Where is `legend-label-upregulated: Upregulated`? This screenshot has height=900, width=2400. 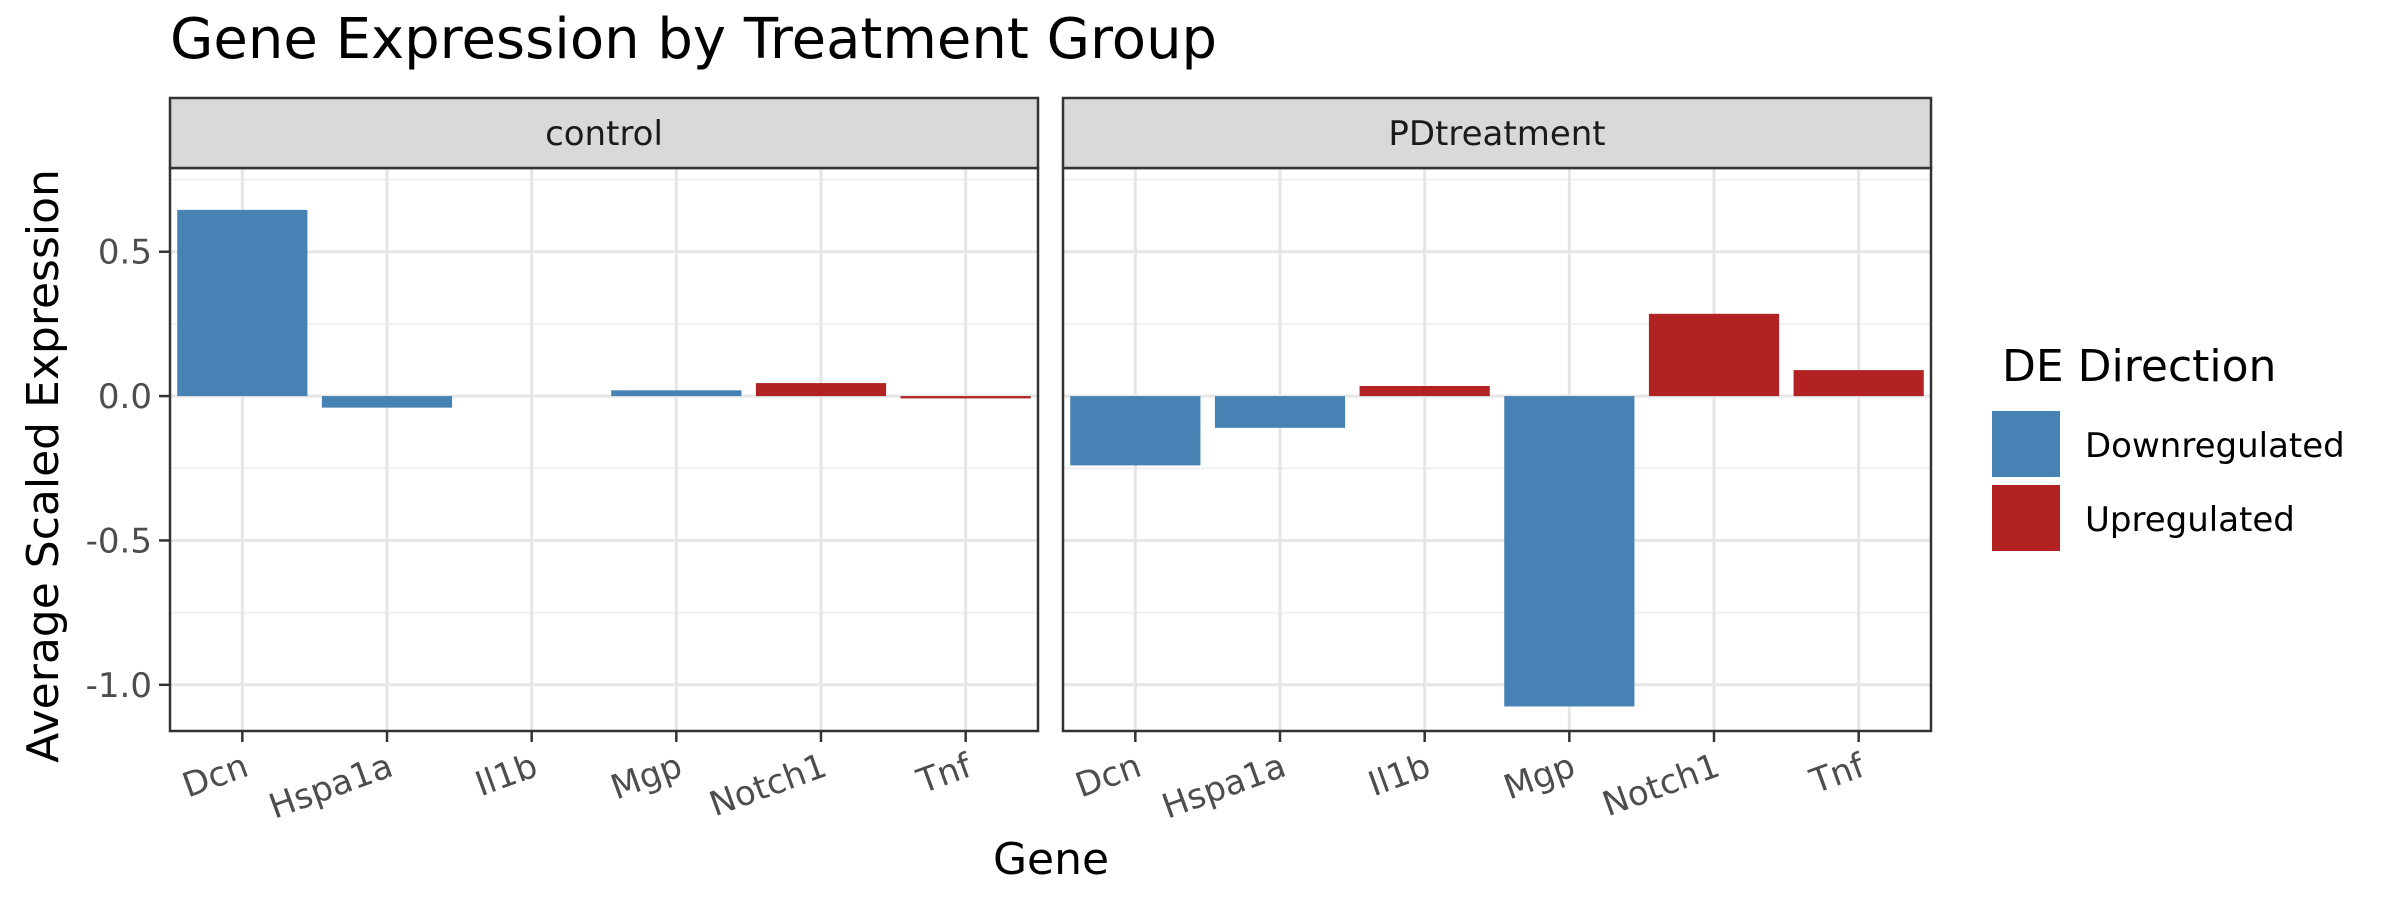
legend-label-upregulated: Upregulated is located at coordinates (2190, 520).